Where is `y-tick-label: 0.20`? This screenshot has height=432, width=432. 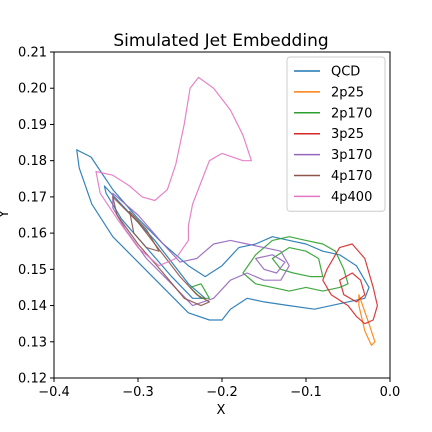 y-tick-label: 0.20 is located at coordinates (32, 89).